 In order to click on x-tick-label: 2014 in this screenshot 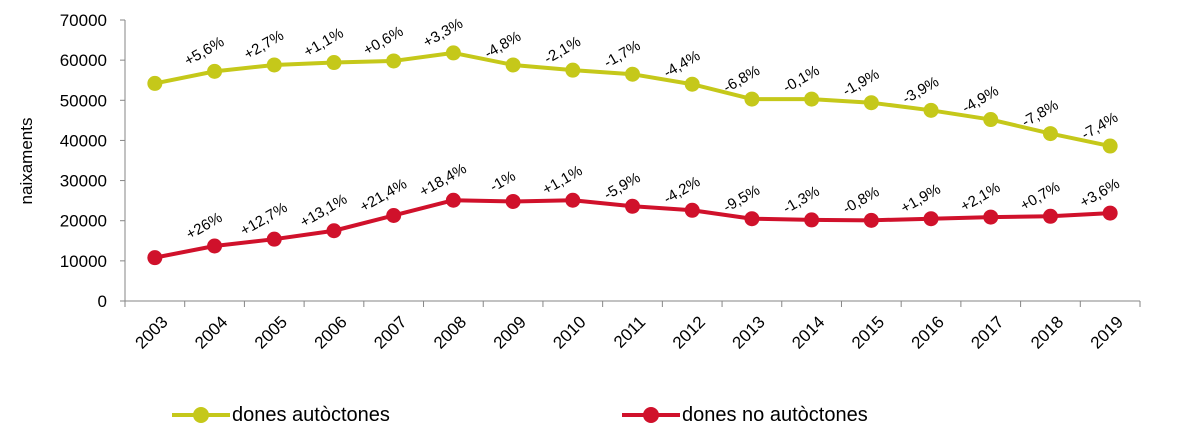, I will do `click(808, 332)`.